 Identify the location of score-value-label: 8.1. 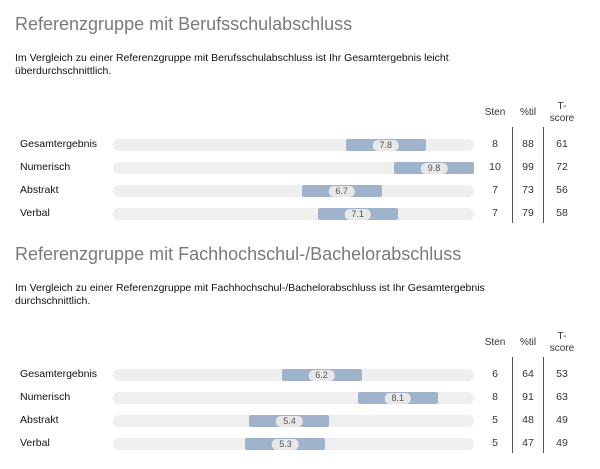
(398, 398).